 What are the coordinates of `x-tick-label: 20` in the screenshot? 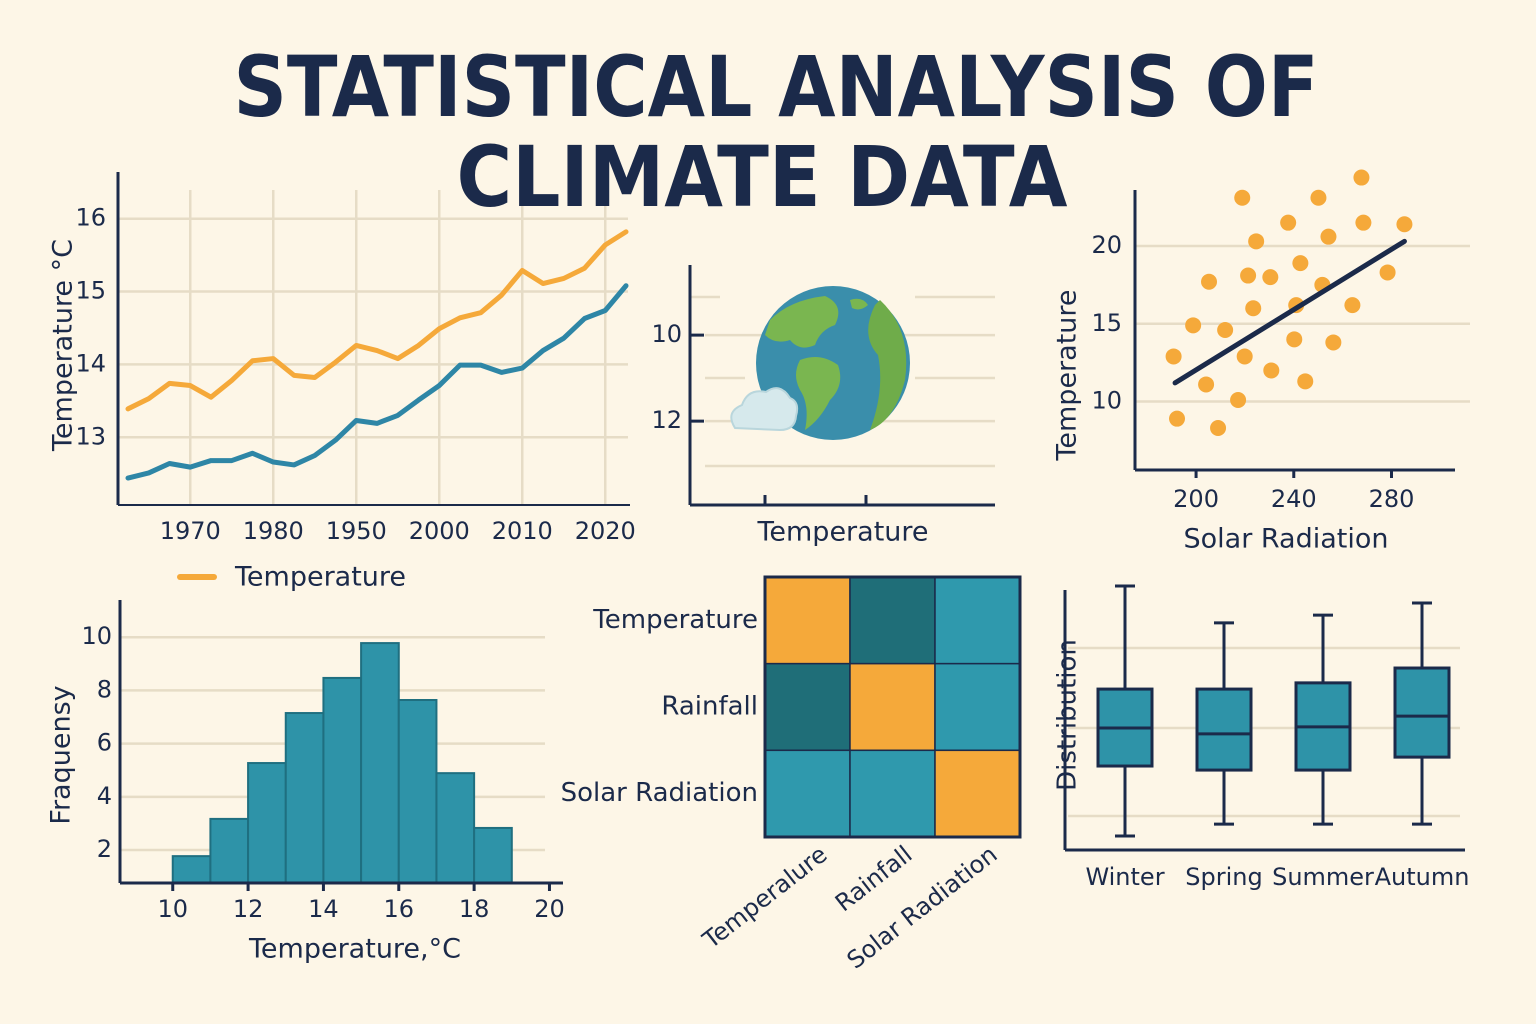 It's located at (549, 909).